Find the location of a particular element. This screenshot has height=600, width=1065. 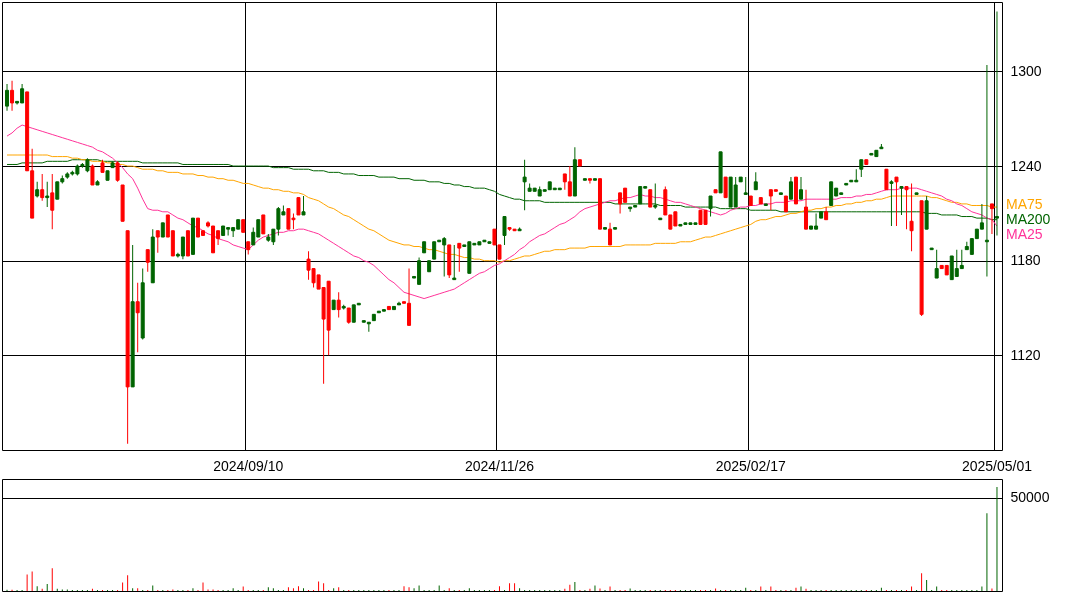

x-tick-label: 2025/05/01 is located at coordinates (997, 465).